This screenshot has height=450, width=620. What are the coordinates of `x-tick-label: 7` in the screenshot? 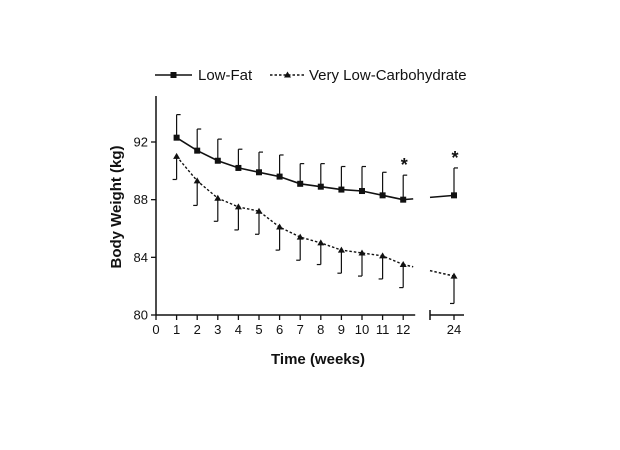 It's located at (300, 329).